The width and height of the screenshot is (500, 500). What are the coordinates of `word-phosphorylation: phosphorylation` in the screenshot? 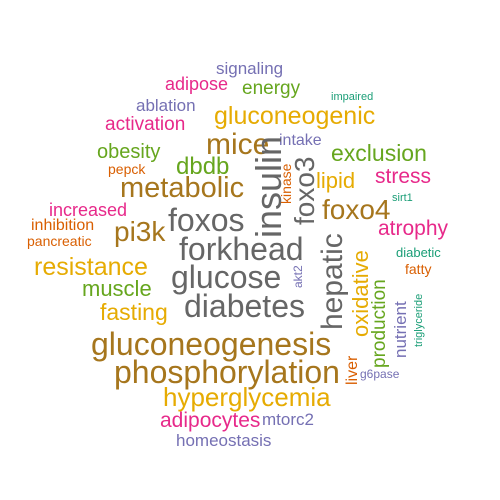 It's located at (227, 372).